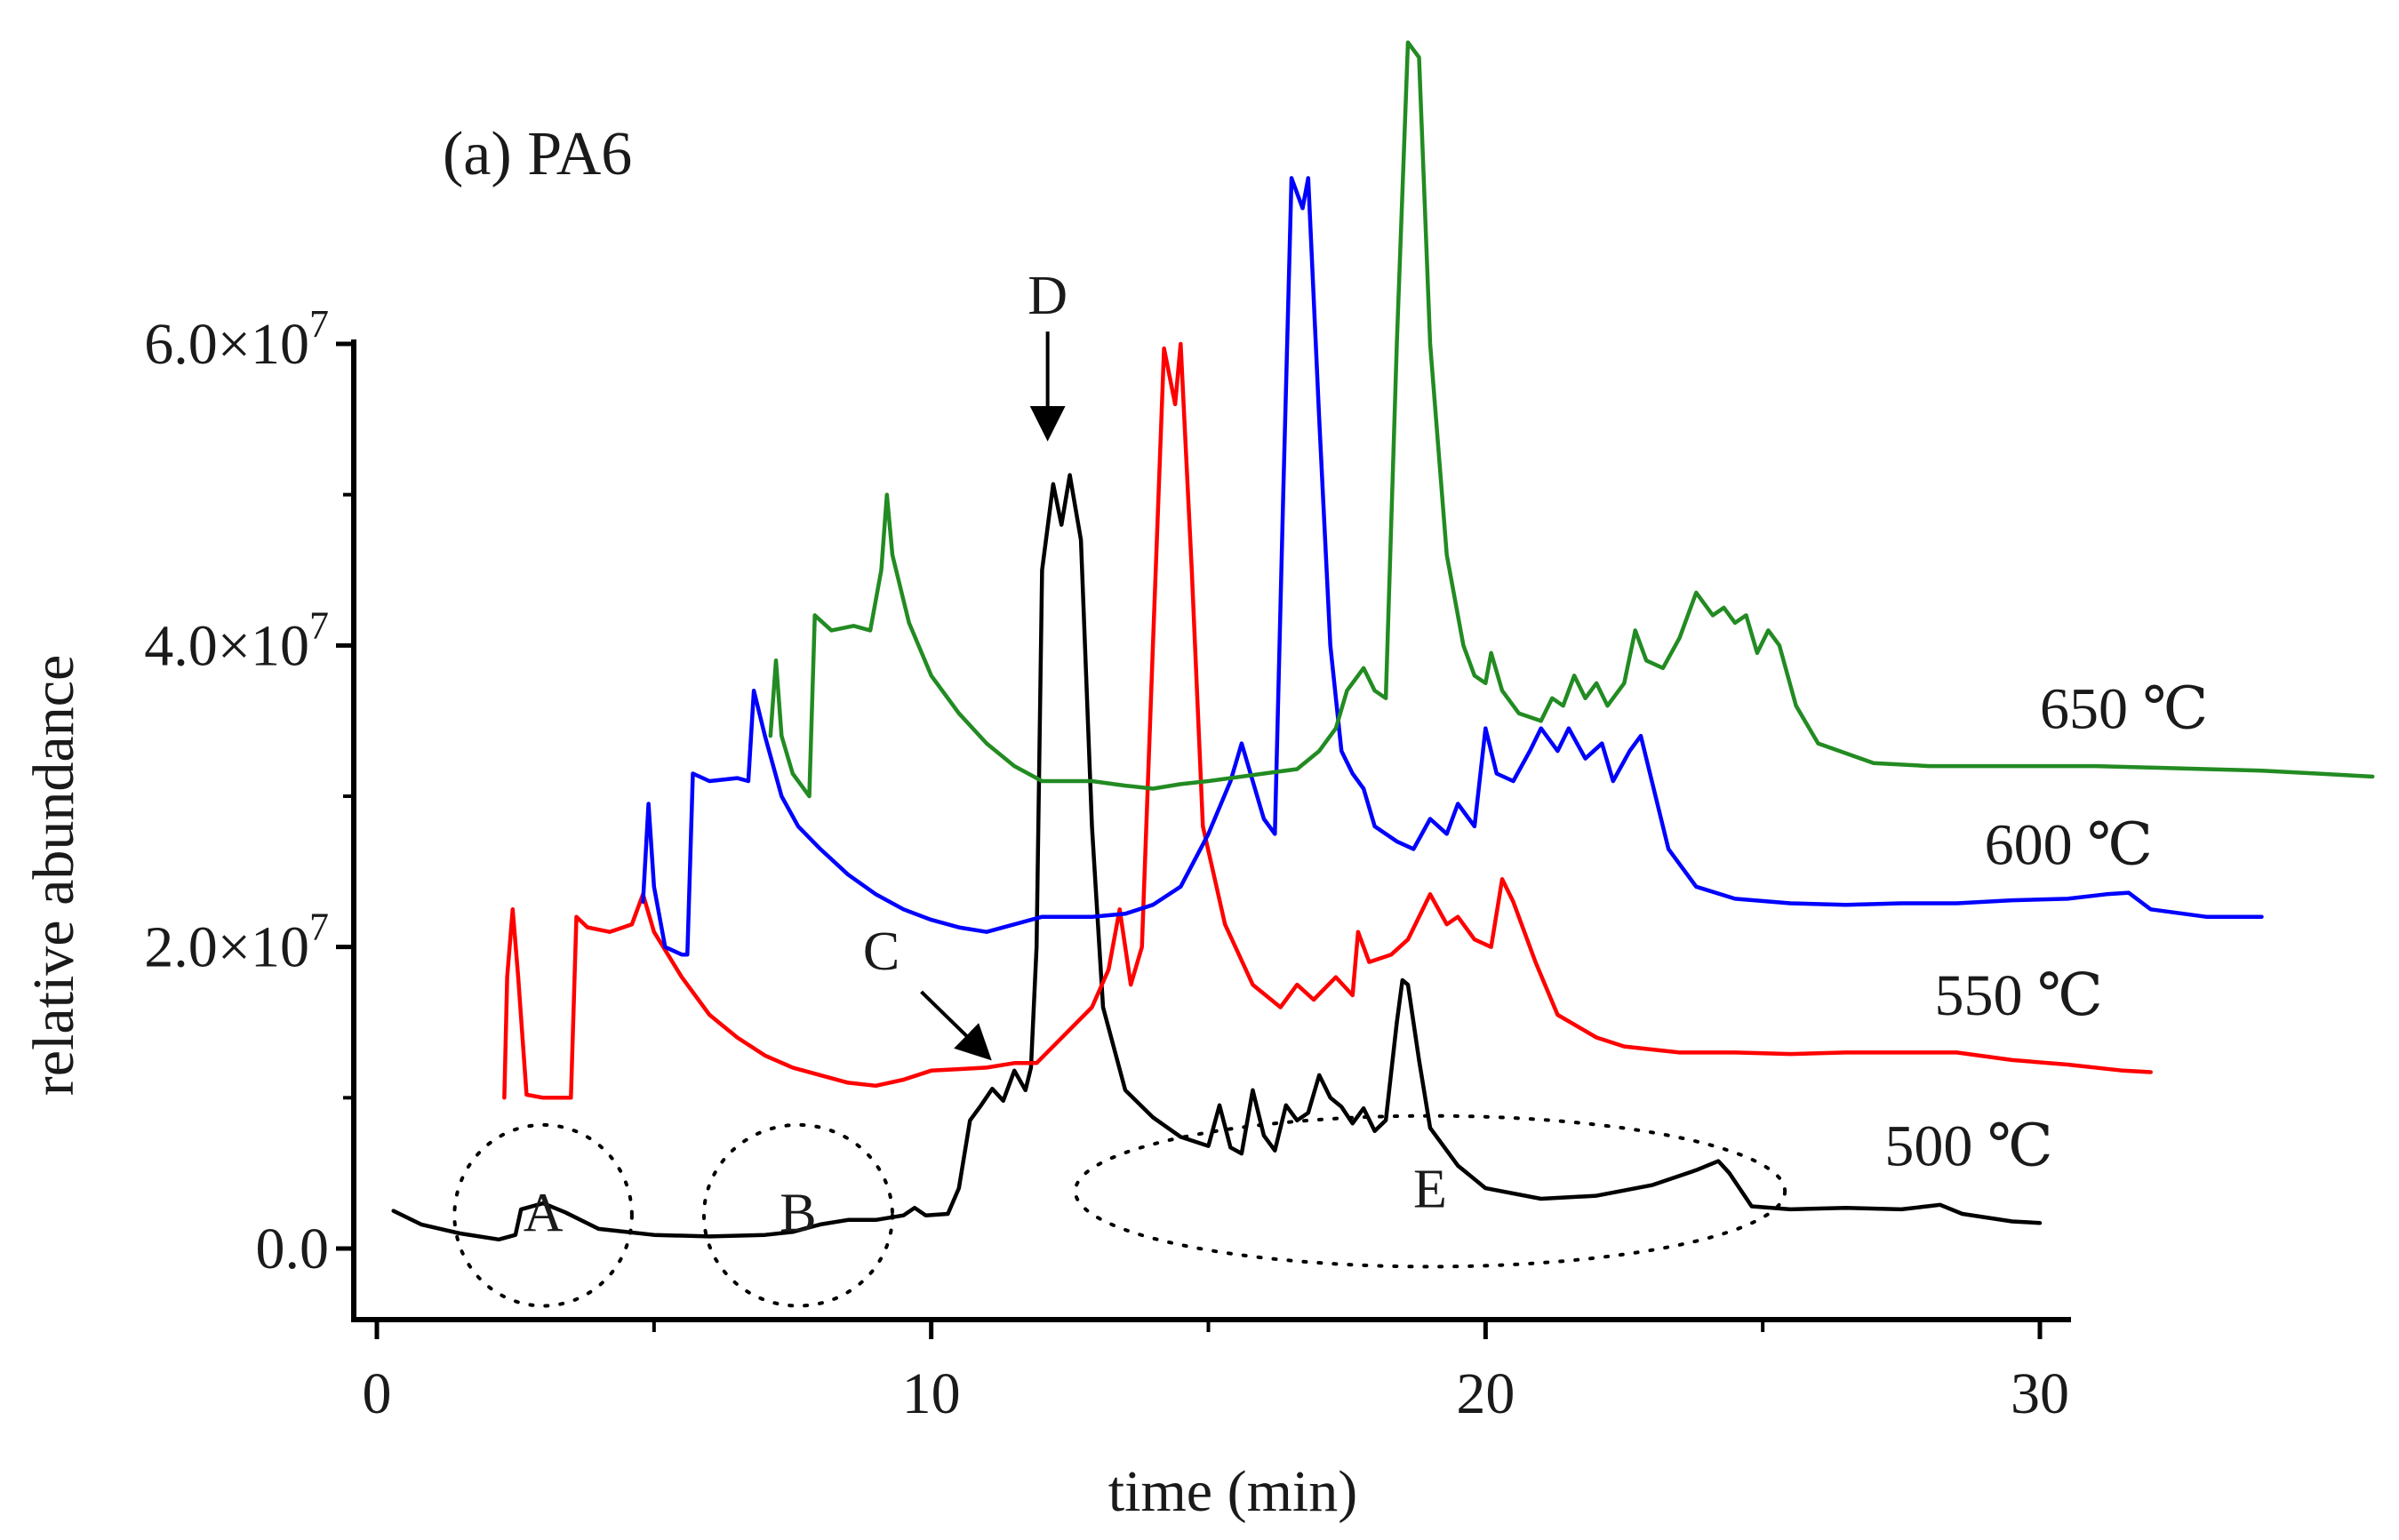 This screenshot has height=1540, width=2399. What do you see at coordinates (319, 927) in the screenshot?
I see `y-tick-label-exponent-1: 7` at bounding box center [319, 927].